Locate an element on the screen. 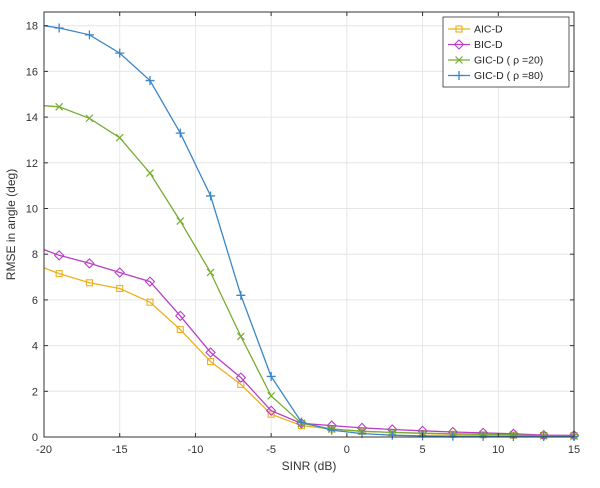 This screenshot has height=488, width=600. legend-label: GIC-D ( ρ =20) is located at coordinates (508, 61).